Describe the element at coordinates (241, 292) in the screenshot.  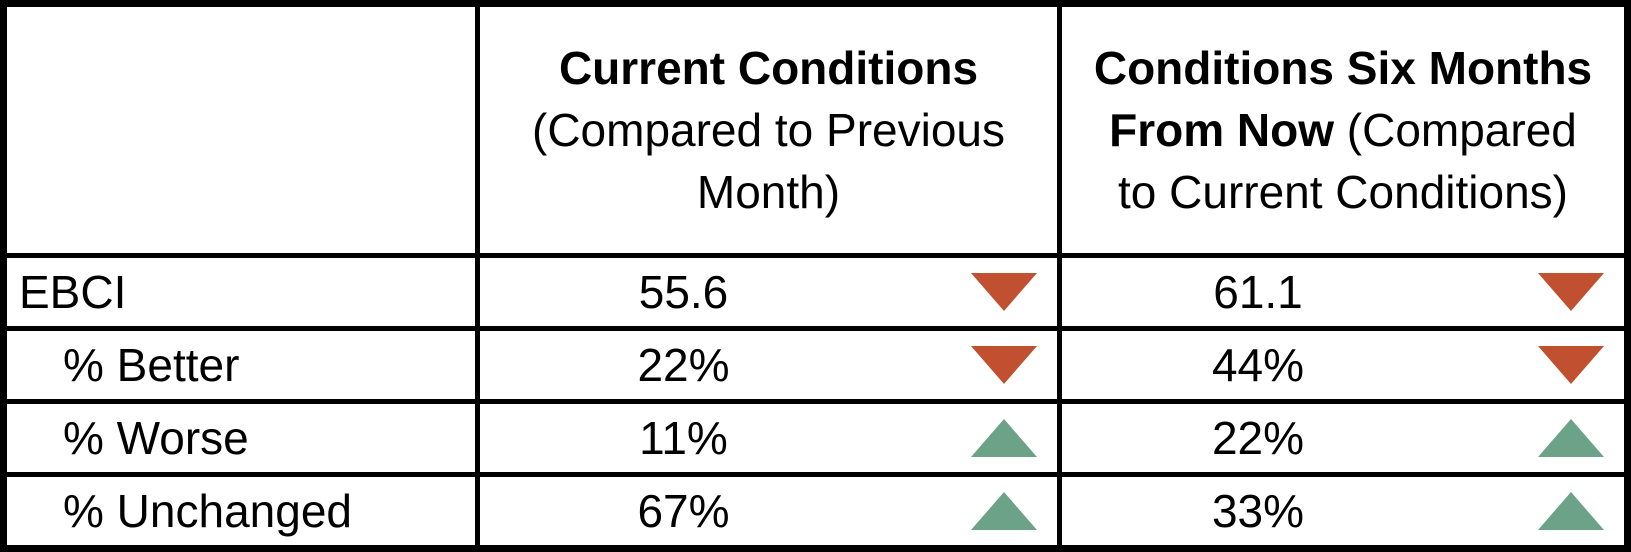
I see `row-label-ebci: EBCI` at that location.